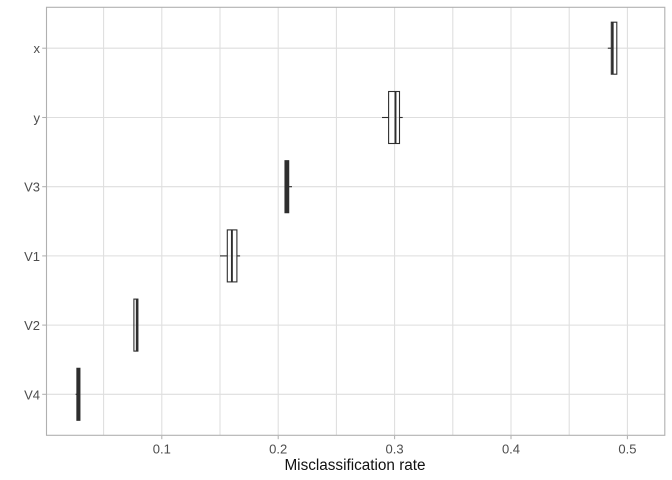 The height and width of the screenshot is (480, 672). Describe the element at coordinates (32, 256) in the screenshot. I see `svg-text: V1` at that location.